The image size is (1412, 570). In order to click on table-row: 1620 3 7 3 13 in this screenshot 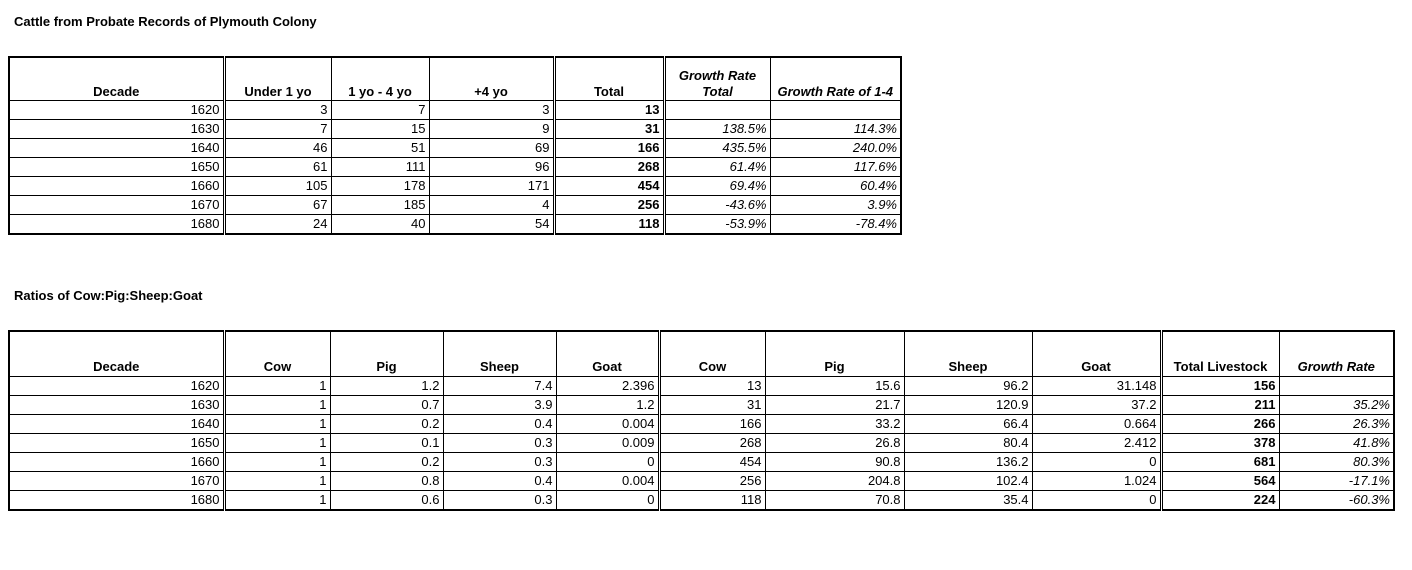, I will do `click(455, 110)`.